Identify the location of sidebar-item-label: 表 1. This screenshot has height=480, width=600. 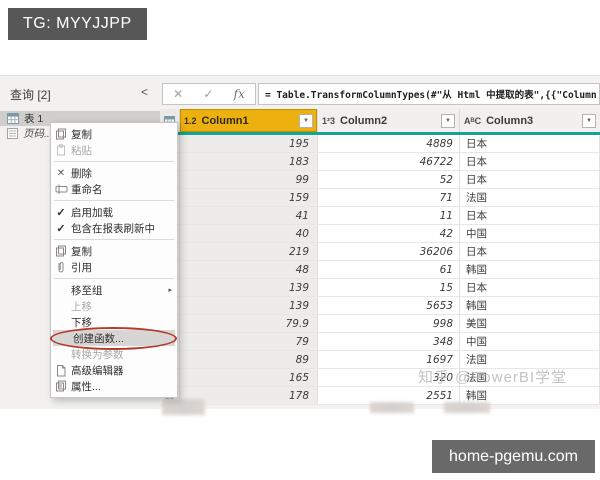
(34, 119).